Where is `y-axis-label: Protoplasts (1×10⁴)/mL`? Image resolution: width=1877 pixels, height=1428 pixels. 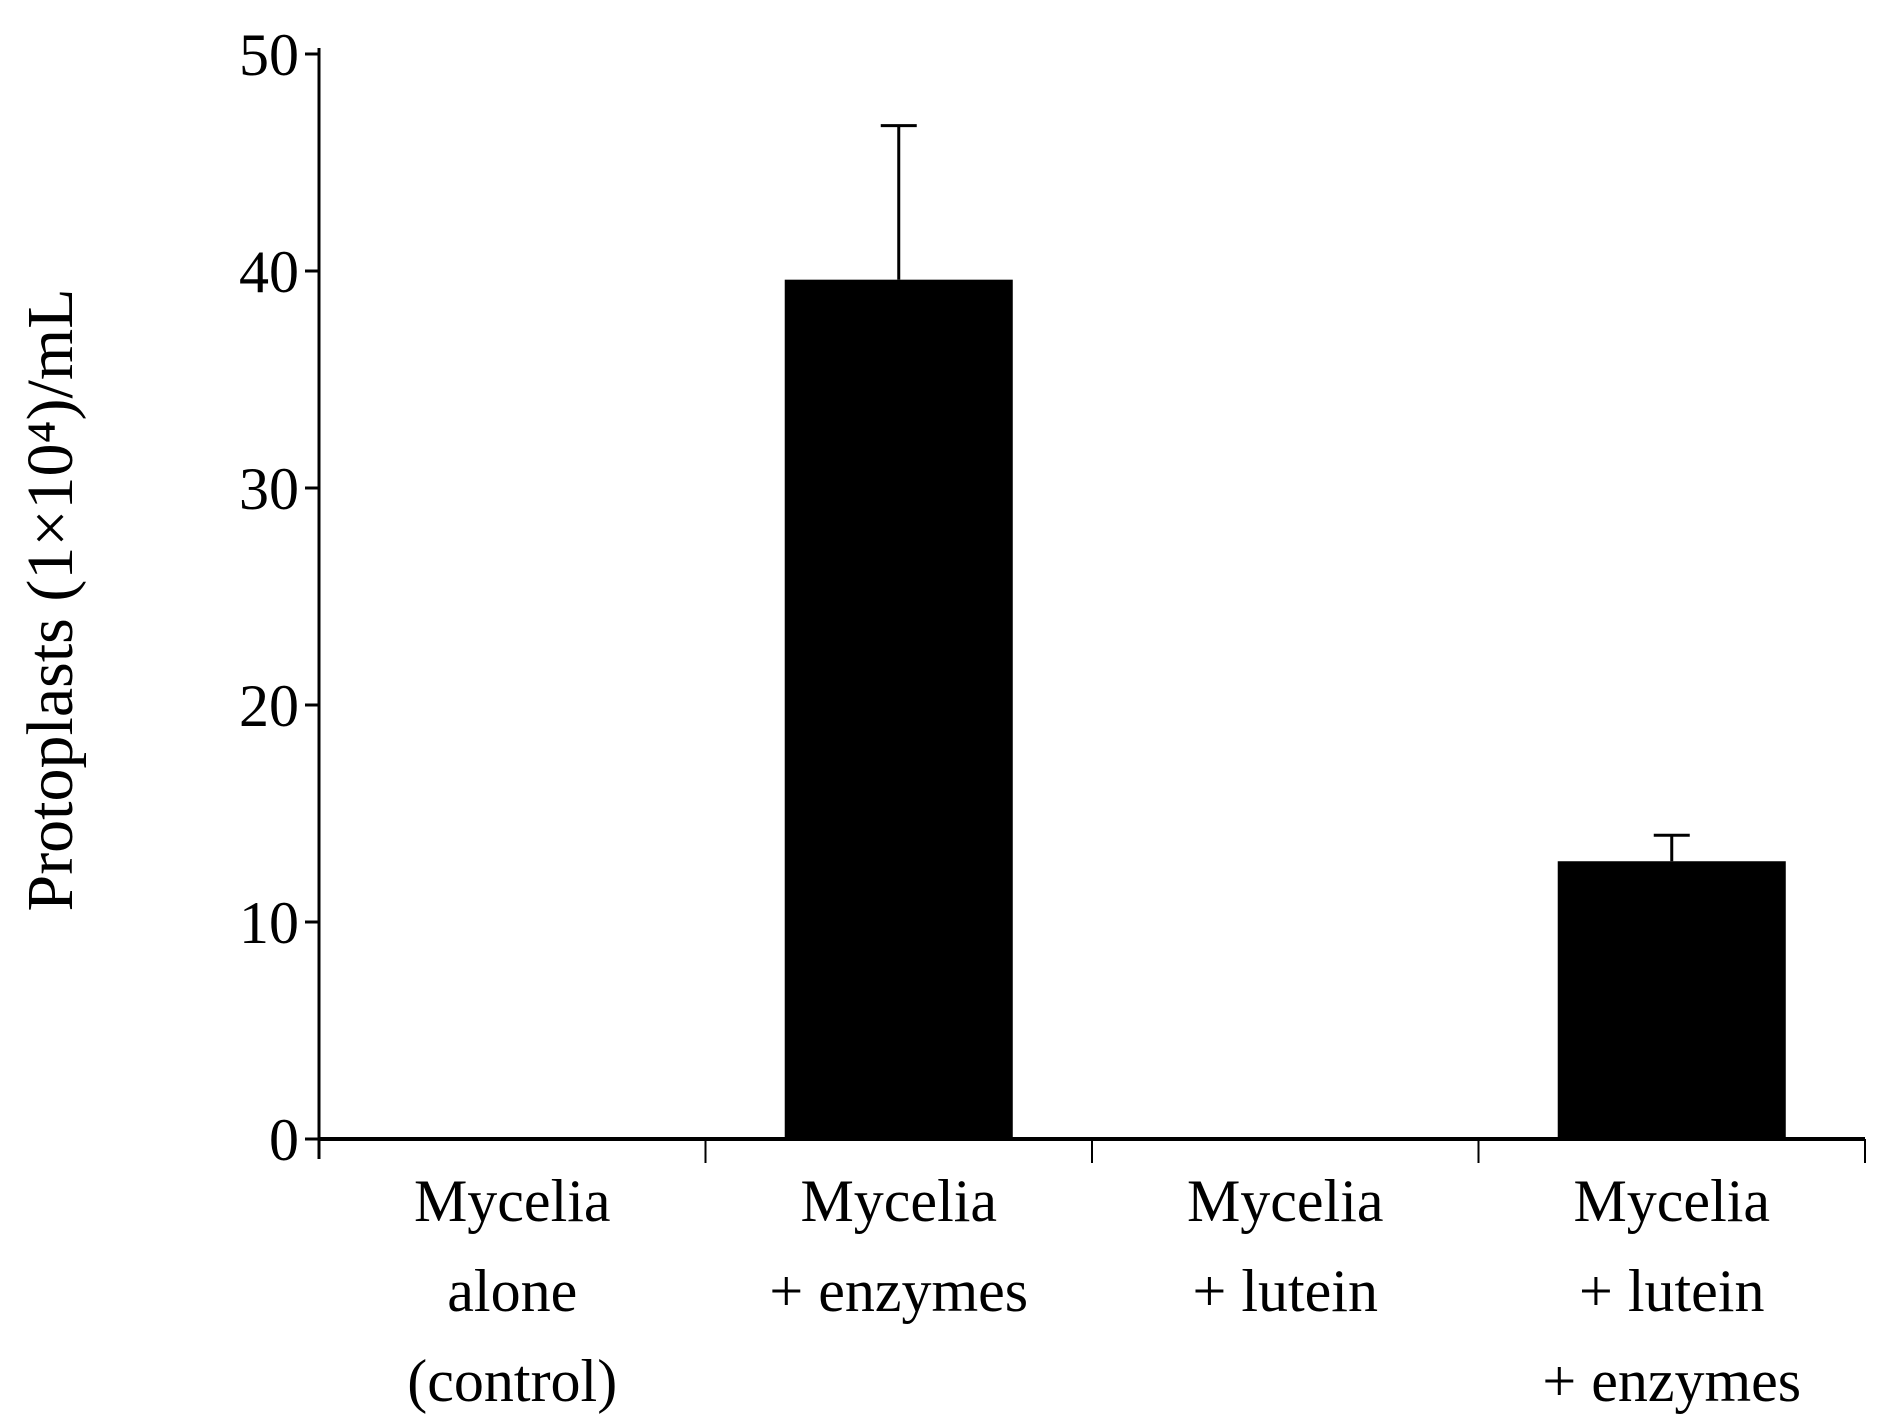
y-axis-label: Protoplasts (1×10⁴)/mL is located at coordinates (50, 599).